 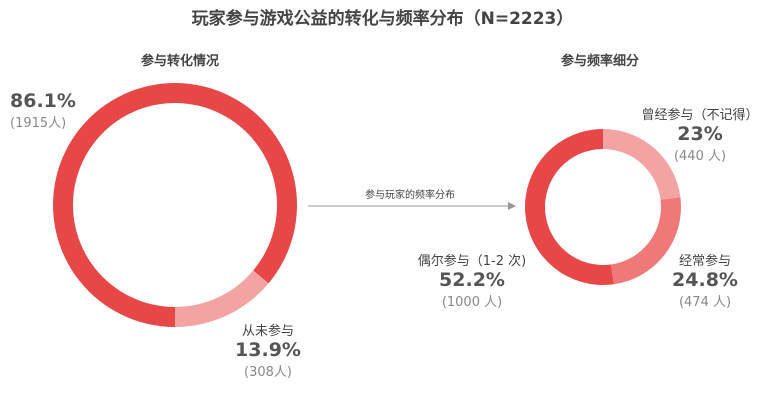 I want to click on slice-label-once: 曾经参与（不记得） 23% (440 人), so click(x=700, y=134).